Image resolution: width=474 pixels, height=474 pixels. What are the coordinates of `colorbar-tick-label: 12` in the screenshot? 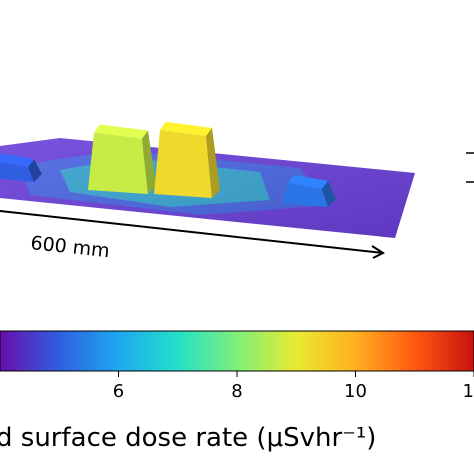 It's located at (468, 391).